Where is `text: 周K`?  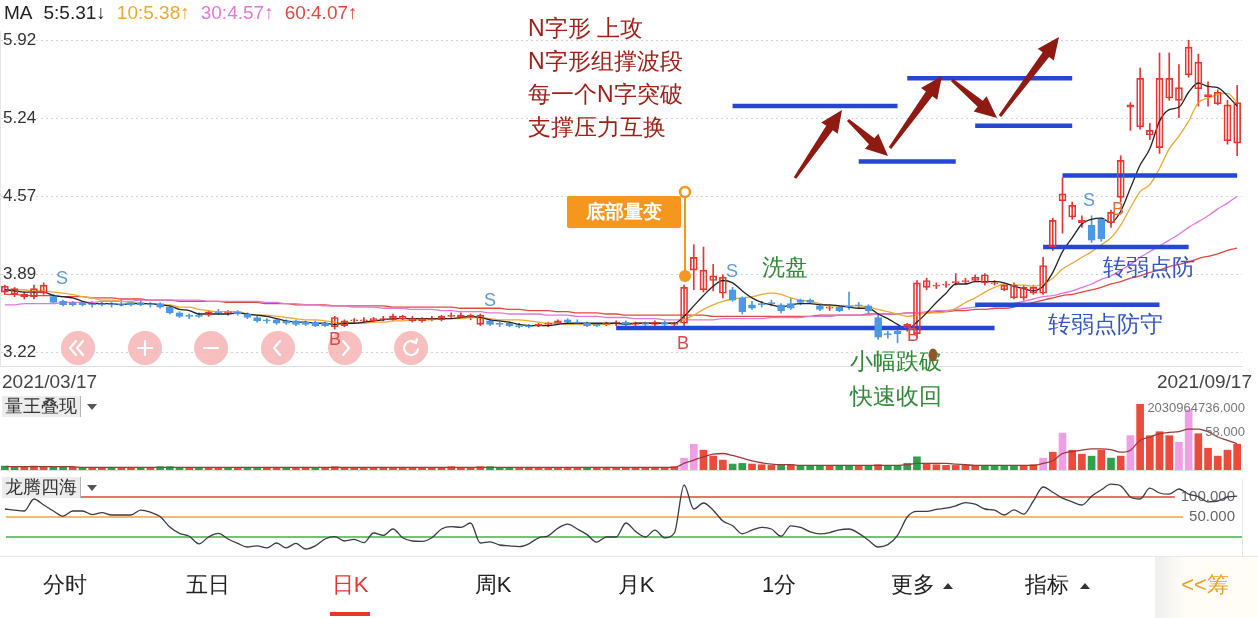 text: 周K is located at coordinates (493, 585).